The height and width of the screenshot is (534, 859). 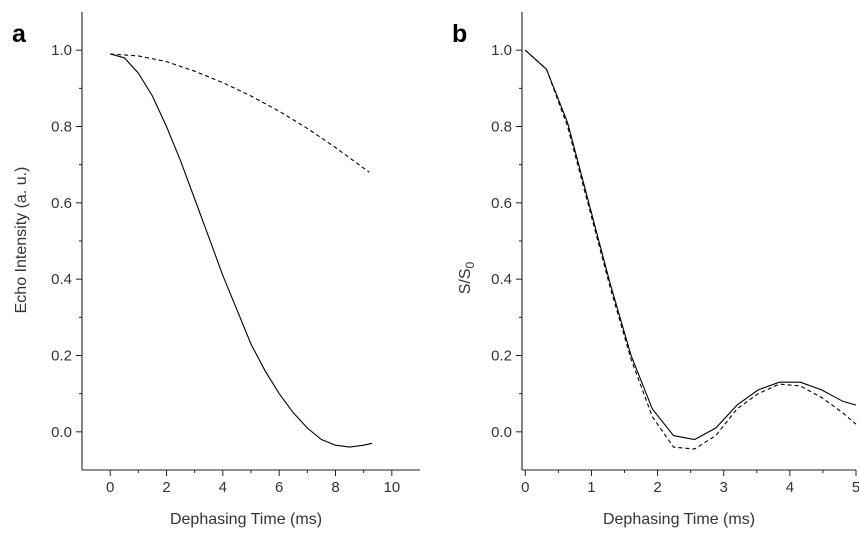 I want to click on panel-b-y-axis-label-sub: 0, so click(x=470, y=264).